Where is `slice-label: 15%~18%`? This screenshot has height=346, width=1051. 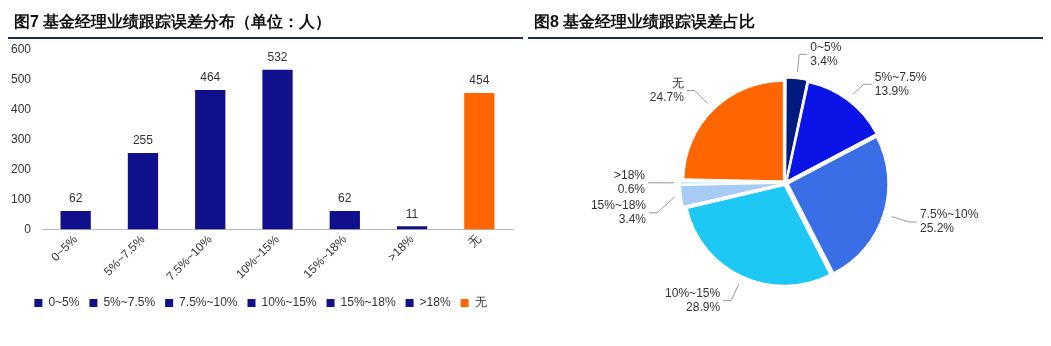
slice-label: 15%~18% is located at coordinates (618, 205).